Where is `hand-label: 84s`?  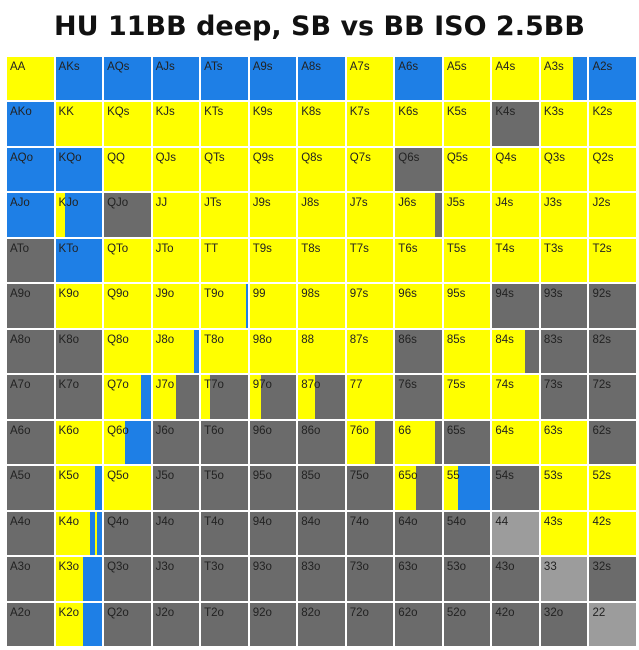
hand-label: 84s is located at coordinates (504, 339).